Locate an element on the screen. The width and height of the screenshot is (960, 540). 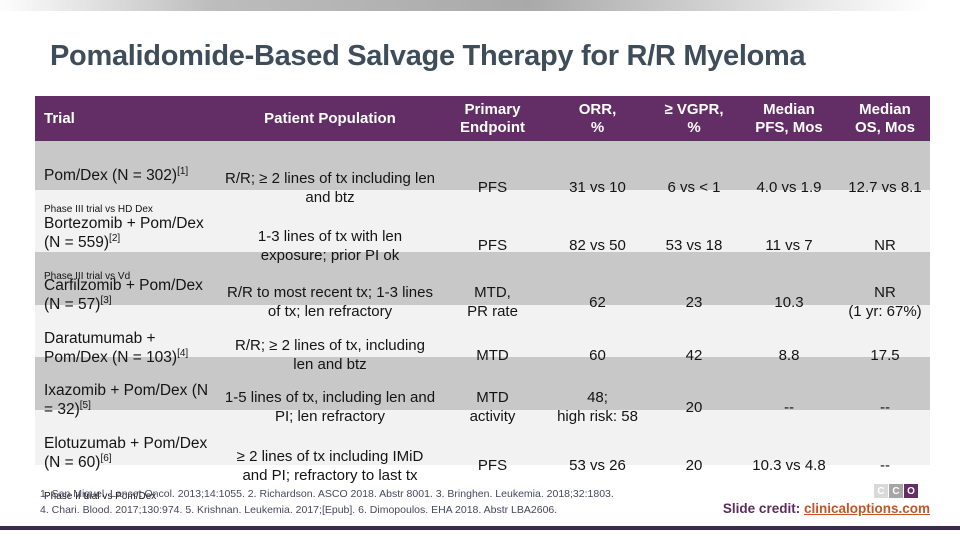
trial-cell: Daratumumab + Pom/Dex (N = 103)[4] is located at coordinates (127, 356).